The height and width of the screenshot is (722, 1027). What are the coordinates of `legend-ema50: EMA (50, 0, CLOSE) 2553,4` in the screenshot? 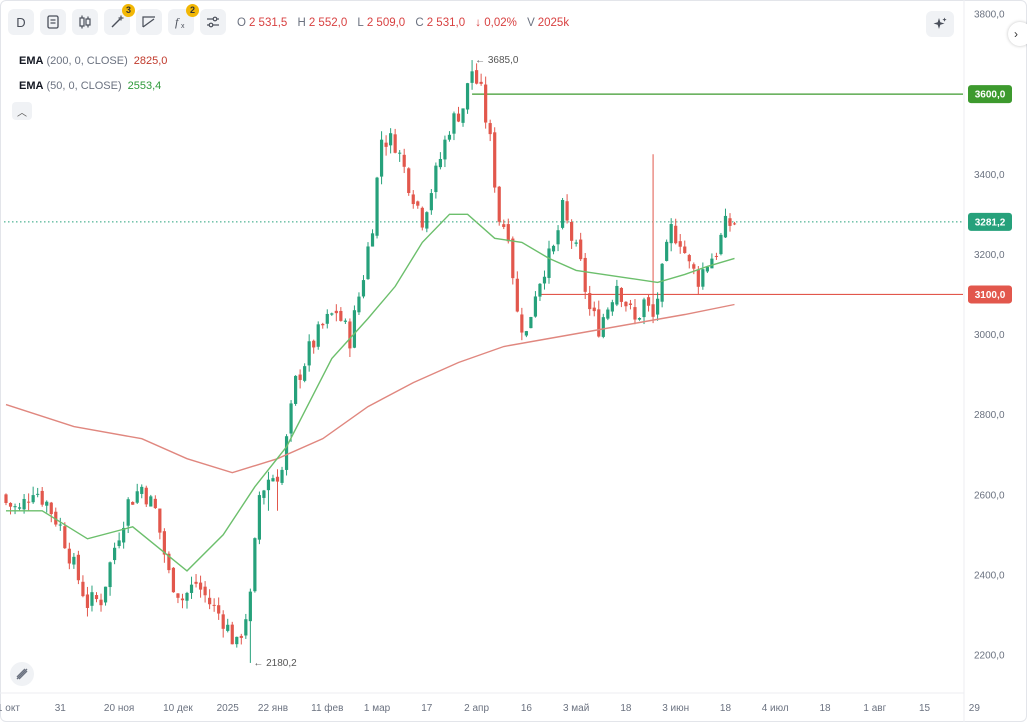 It's located at (90, 86).